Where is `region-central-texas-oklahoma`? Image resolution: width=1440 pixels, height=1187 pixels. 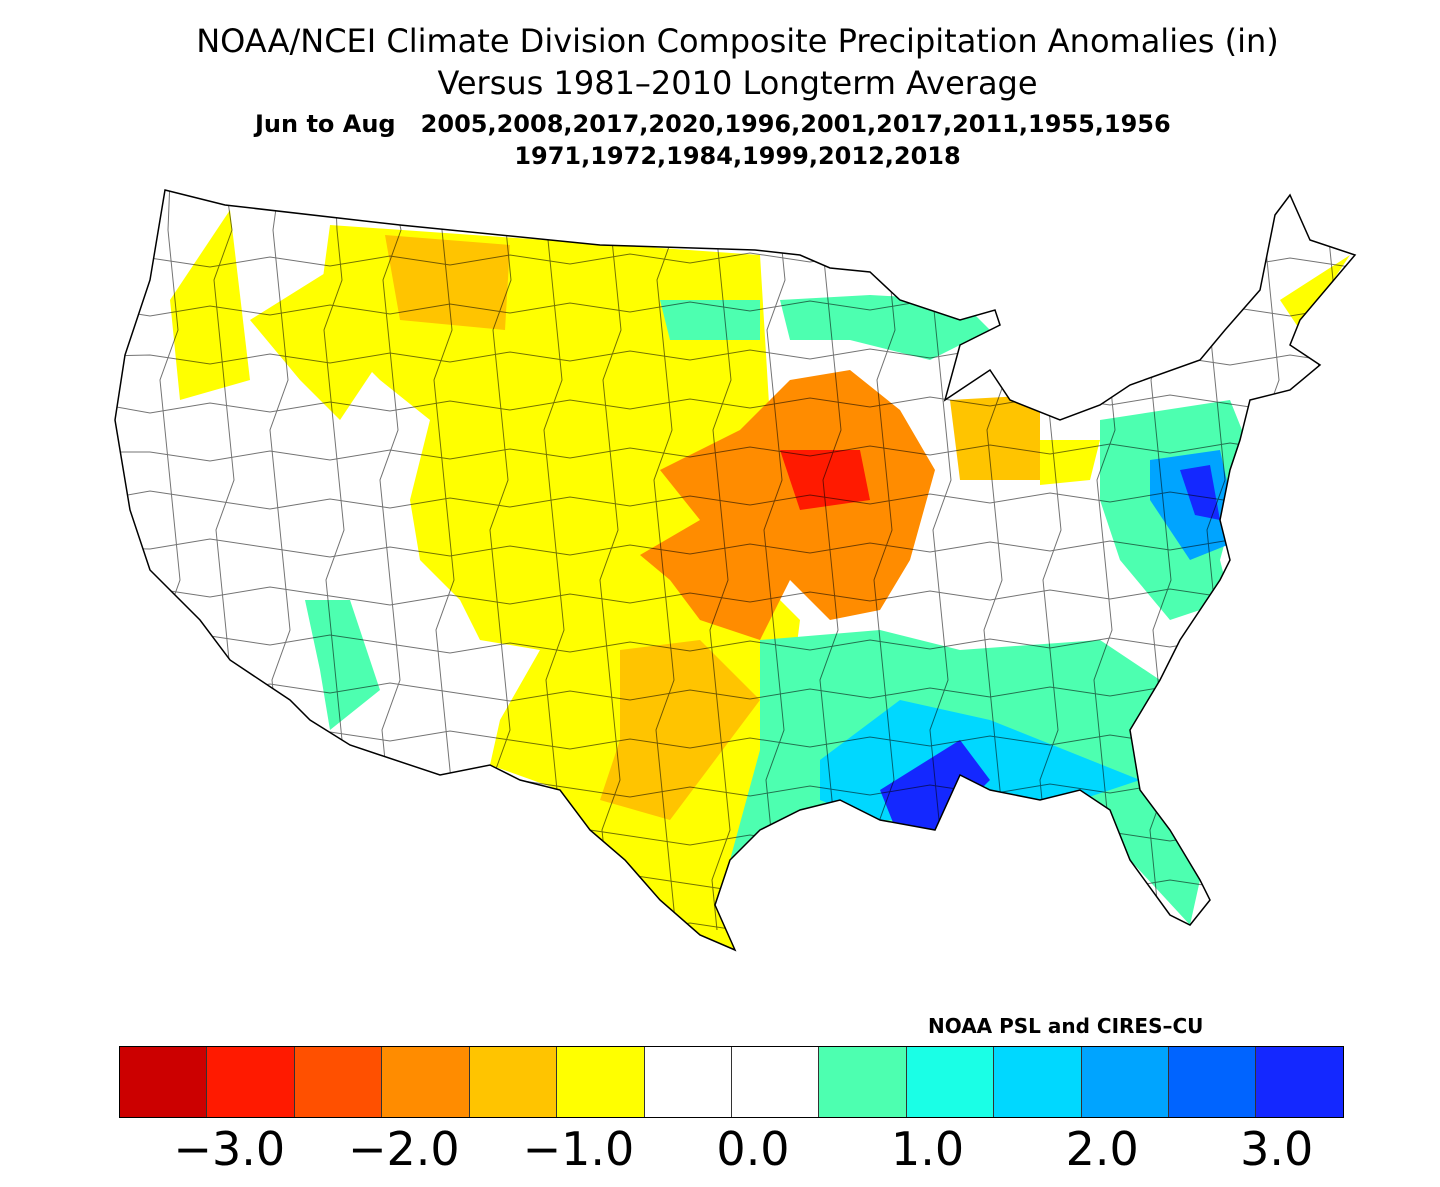 region-central-texas-oklahoma is located at coordinates (680, 730).